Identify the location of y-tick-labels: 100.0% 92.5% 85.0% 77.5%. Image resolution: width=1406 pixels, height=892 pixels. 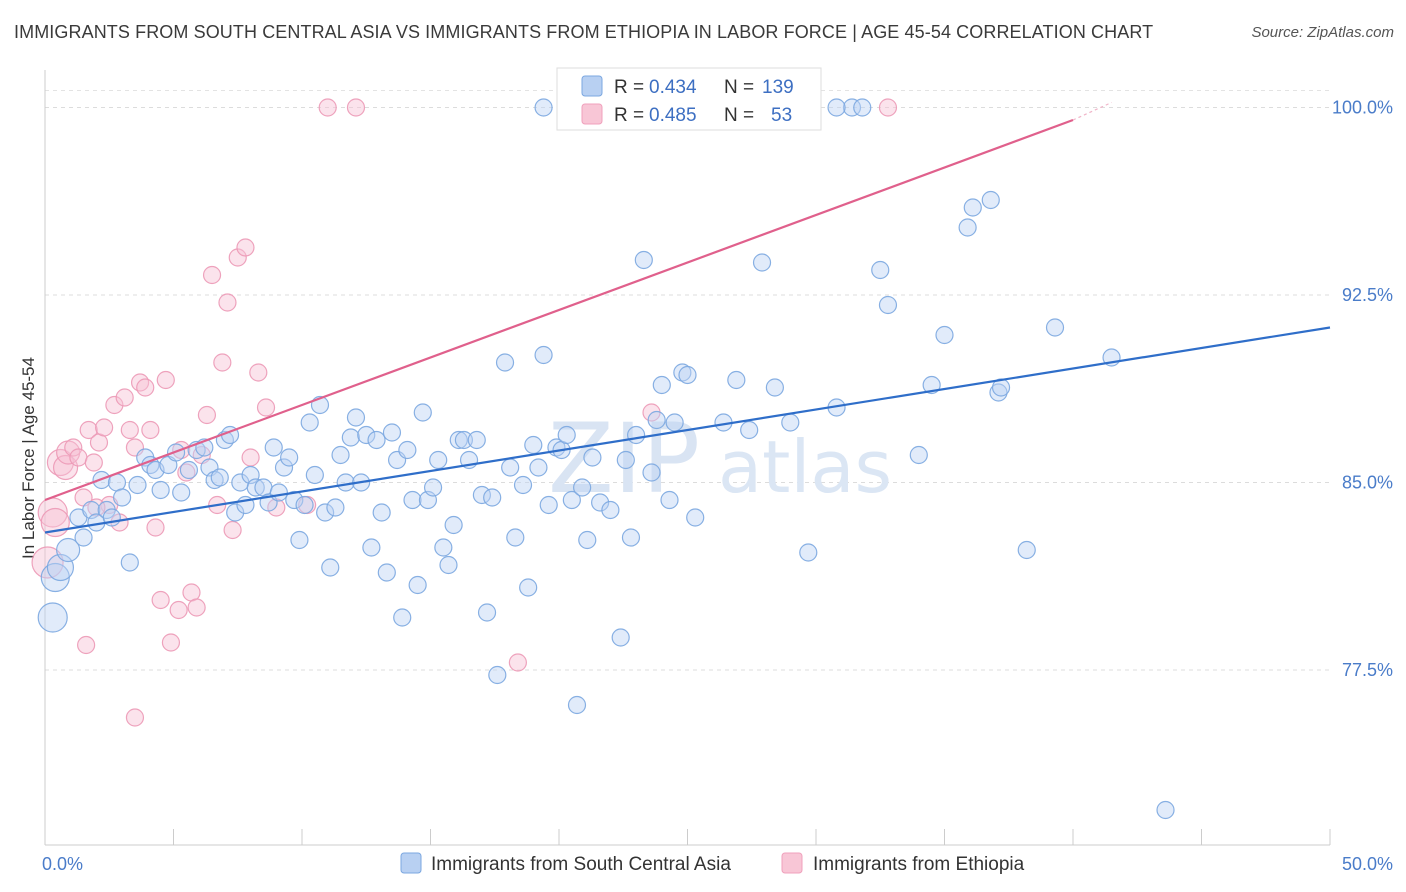
(1362, 389).